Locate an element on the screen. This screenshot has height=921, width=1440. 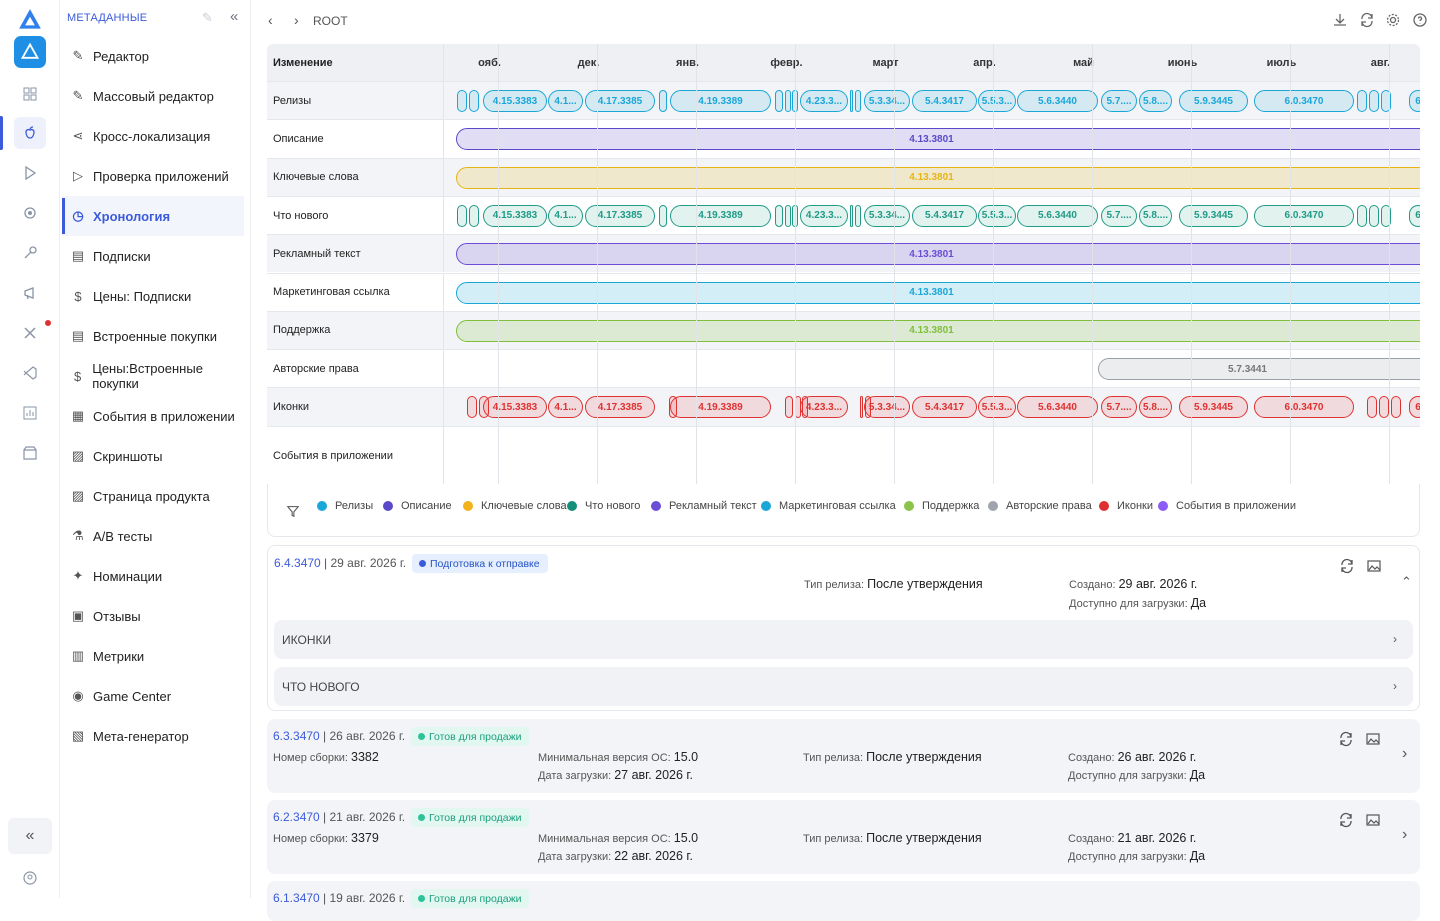
megaphone-icon is located at coordinates (30, 293).